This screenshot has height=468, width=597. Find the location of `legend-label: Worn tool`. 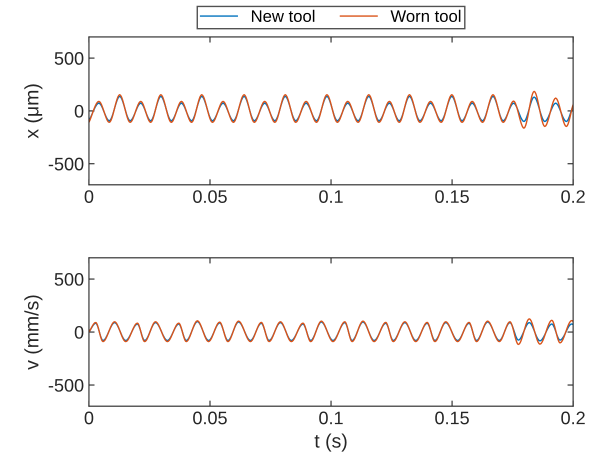

legend-label: Worn tool is located at coordinates (425, 16).